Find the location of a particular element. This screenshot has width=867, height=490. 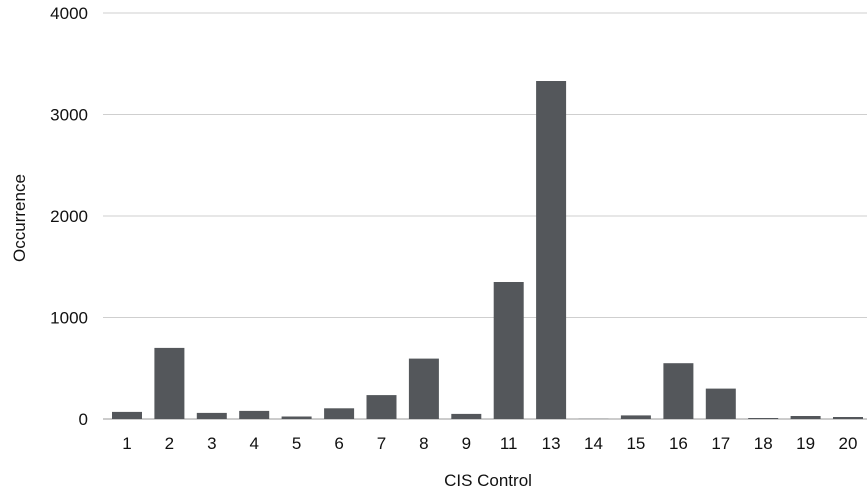

x-tick-label: 11 is located at coordinates (509, 443).